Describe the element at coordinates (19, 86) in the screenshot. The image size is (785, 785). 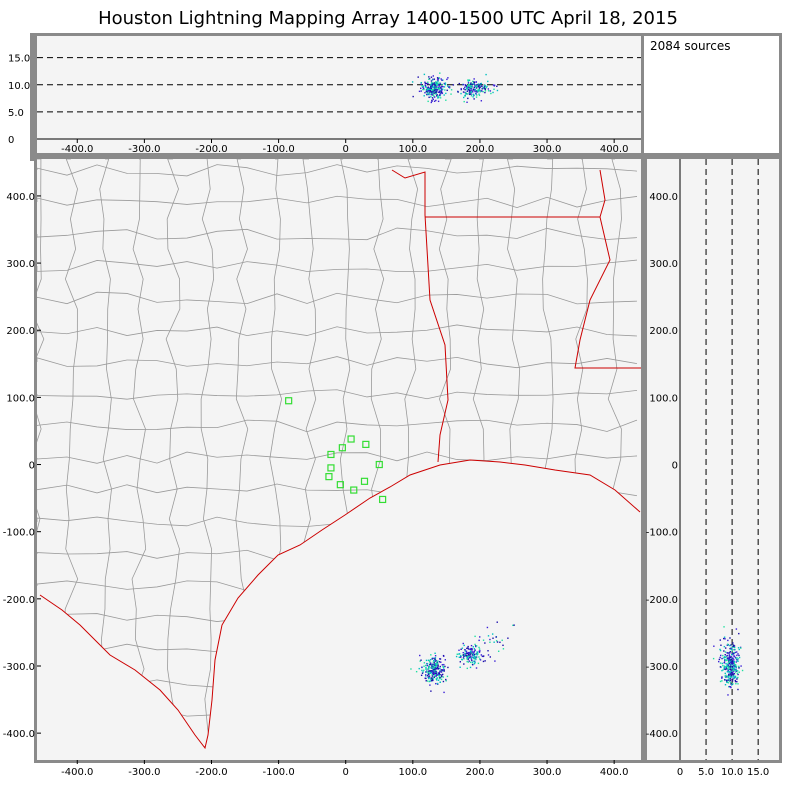
I see `top-y-tick-label: 10.0` at that location.